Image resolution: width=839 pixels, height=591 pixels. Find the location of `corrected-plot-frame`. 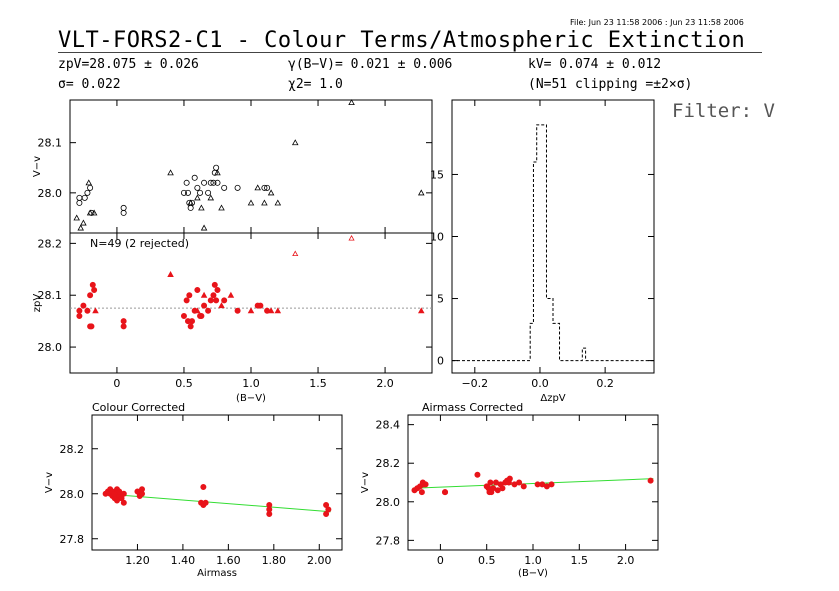

corrected-plot-frame is located at coordinates (533, 482).